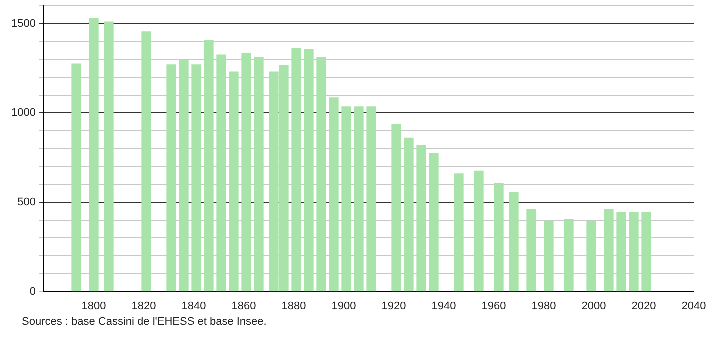 Image resolution: width=710 pixels, height=340 pixels. I want to click on x-tick-label: 1800, so click(94, 306).